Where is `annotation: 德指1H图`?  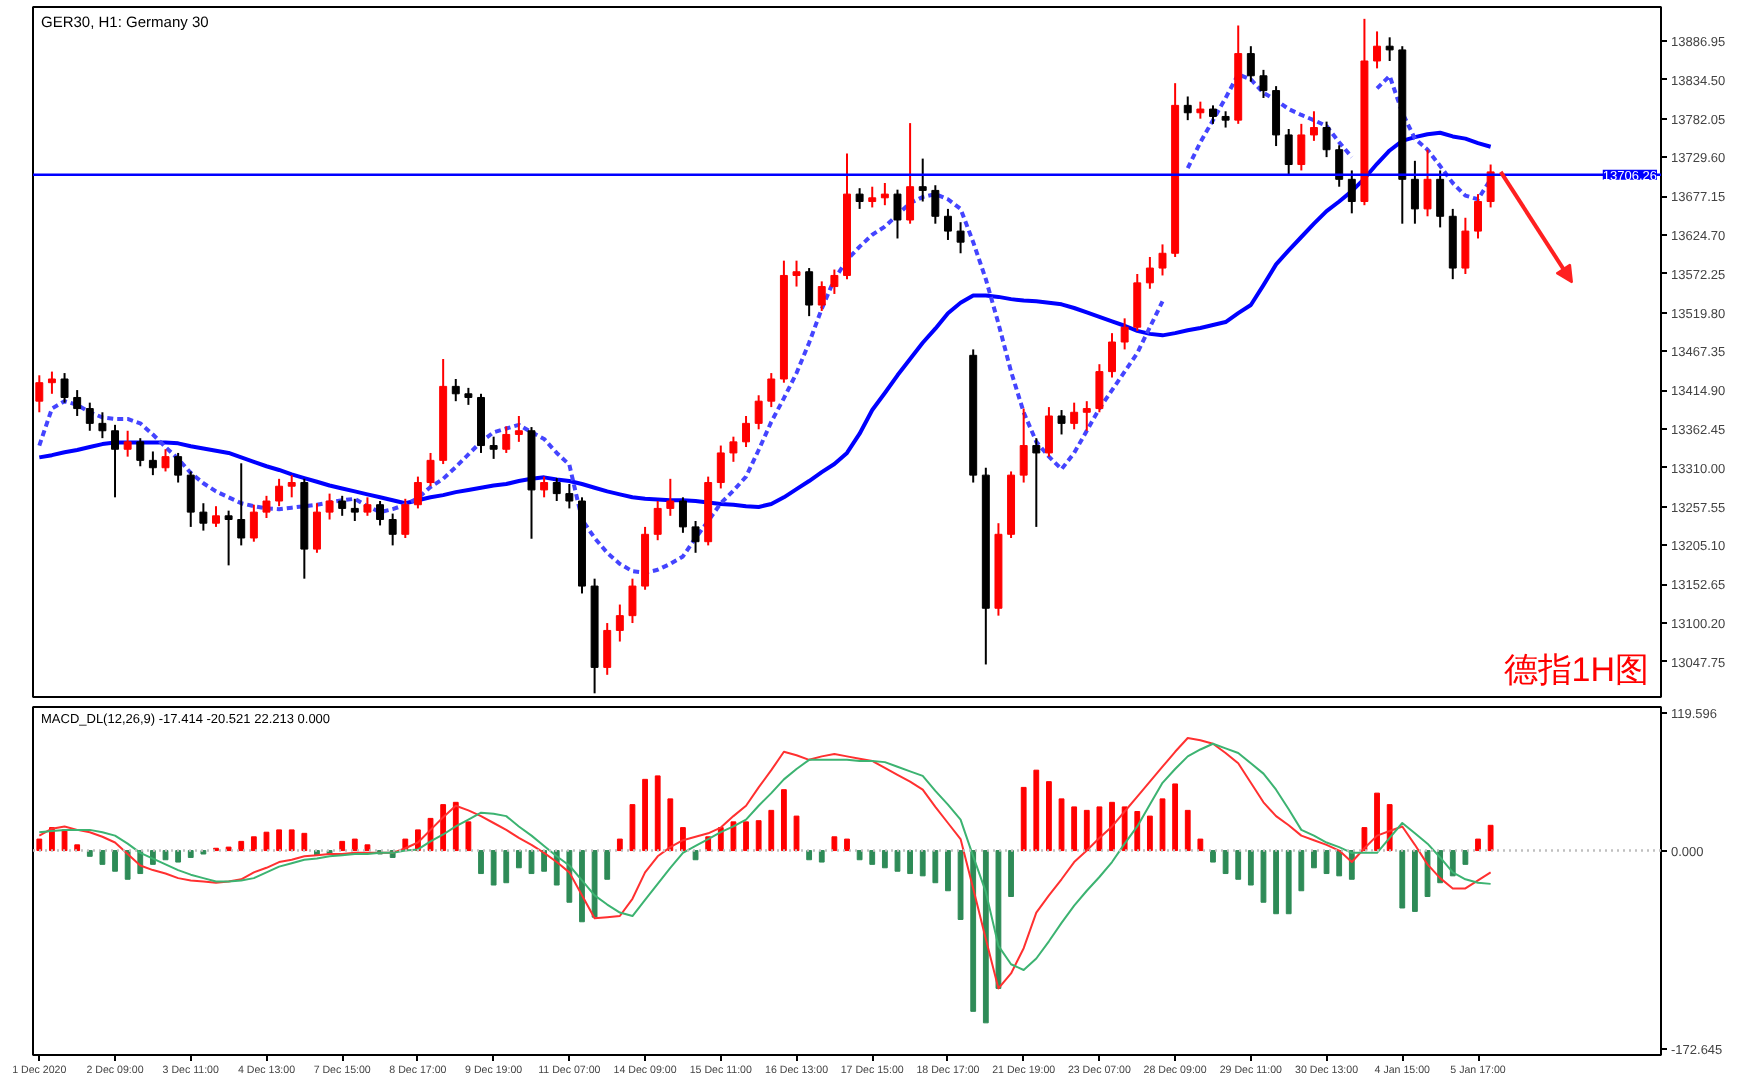
annotation: 德指1H图 is located at coordinates (1576, 670).